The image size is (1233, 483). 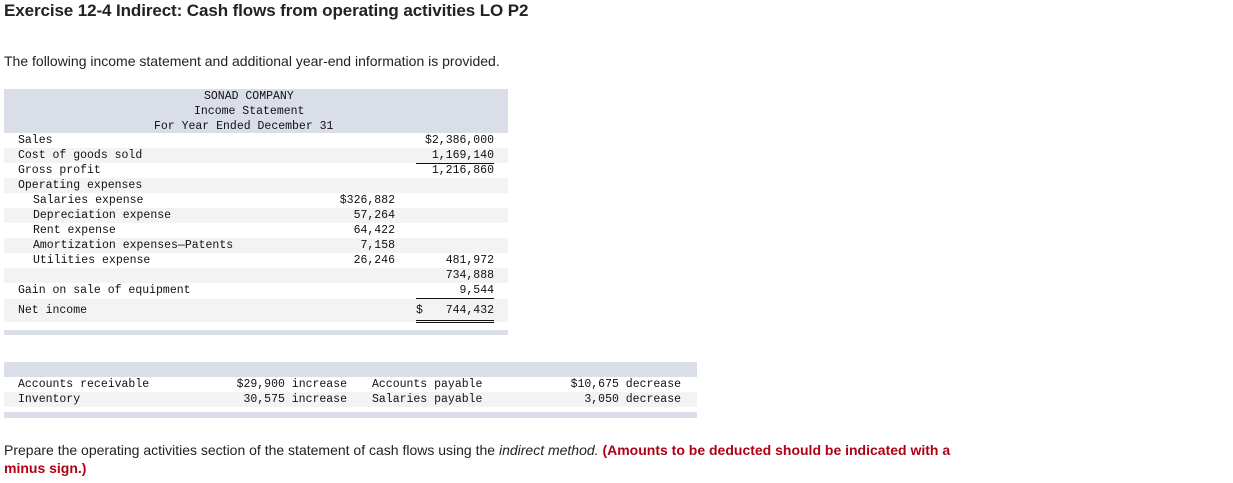 I want to click on statement-period: For Year Ended December 31, so click(x=244, y=126).